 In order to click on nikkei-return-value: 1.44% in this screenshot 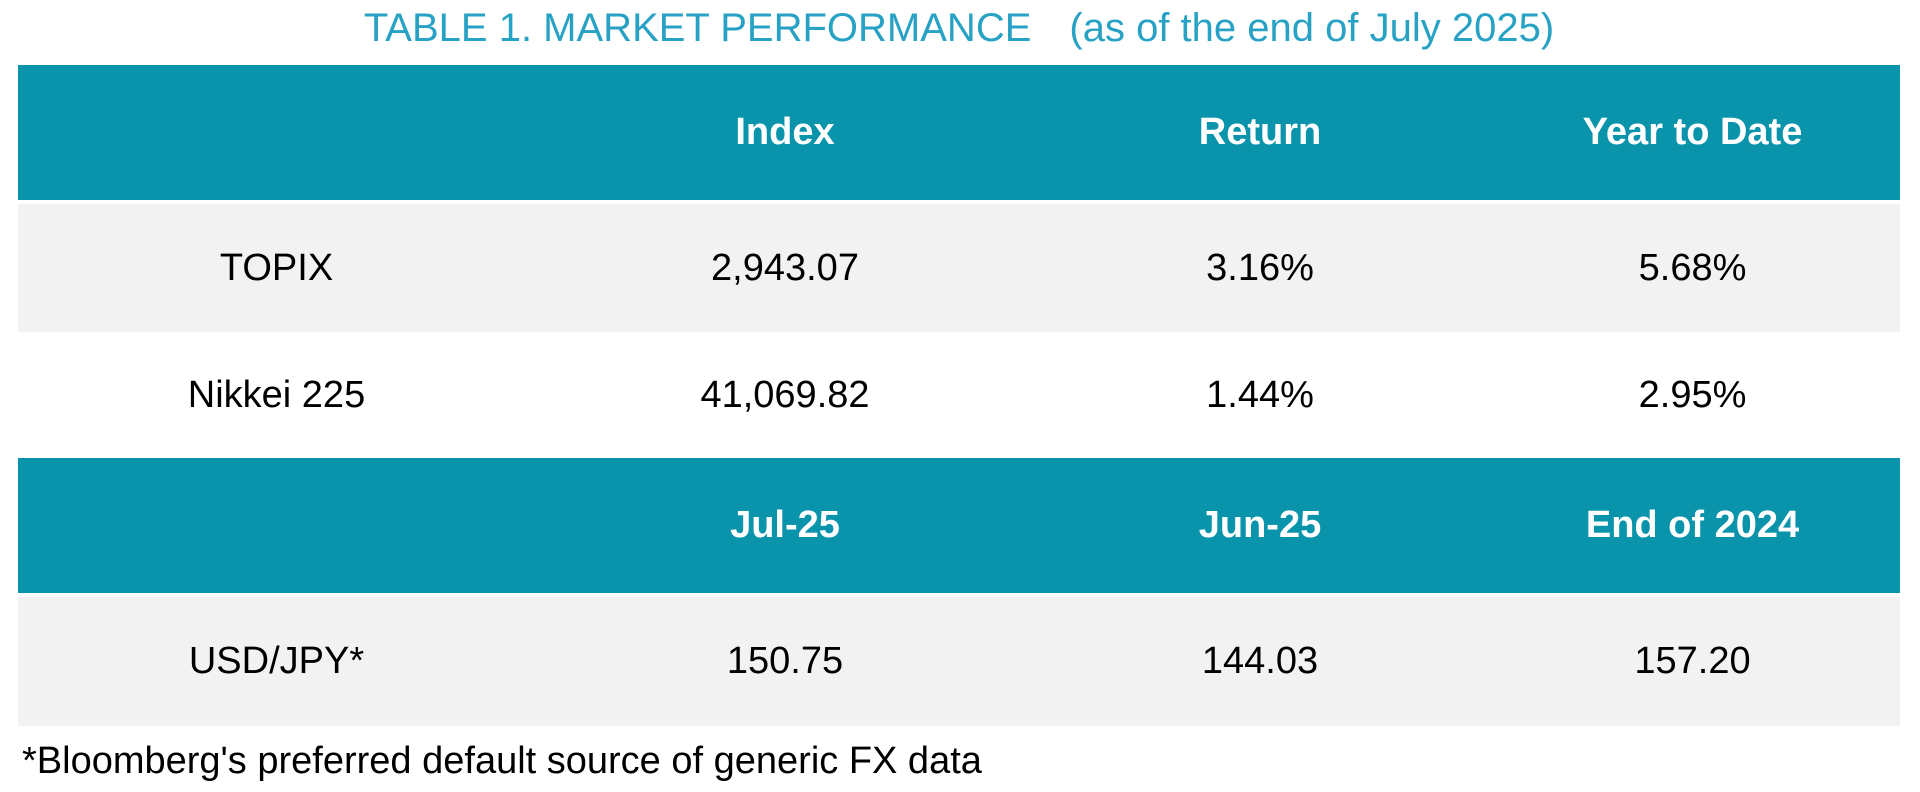, I will do `click(1260, 394)`.